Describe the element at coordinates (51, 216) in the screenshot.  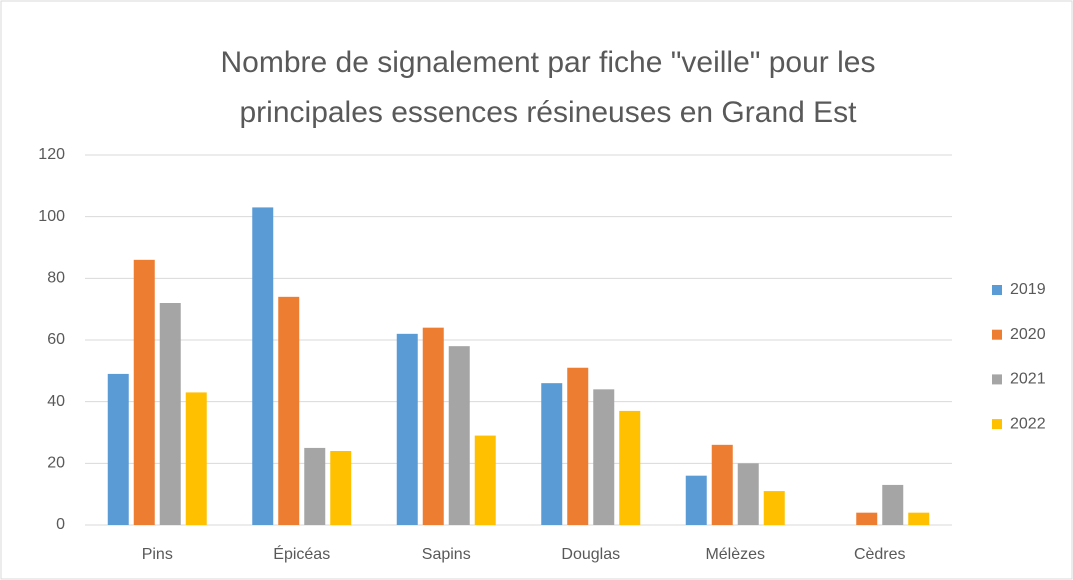
I see `y-tick-label: 100` at that location.